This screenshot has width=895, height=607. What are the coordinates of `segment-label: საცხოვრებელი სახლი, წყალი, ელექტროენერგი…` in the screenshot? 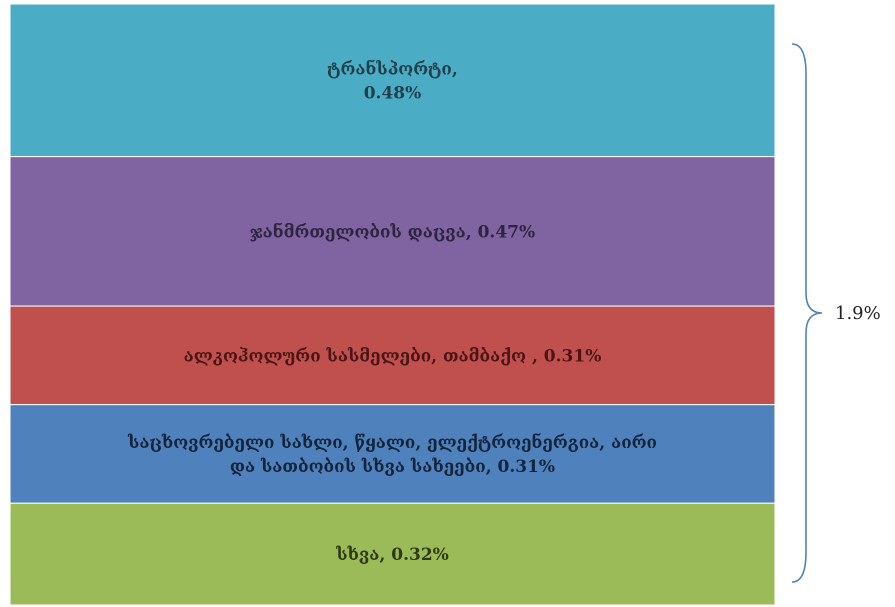 It's located at (392, 454).